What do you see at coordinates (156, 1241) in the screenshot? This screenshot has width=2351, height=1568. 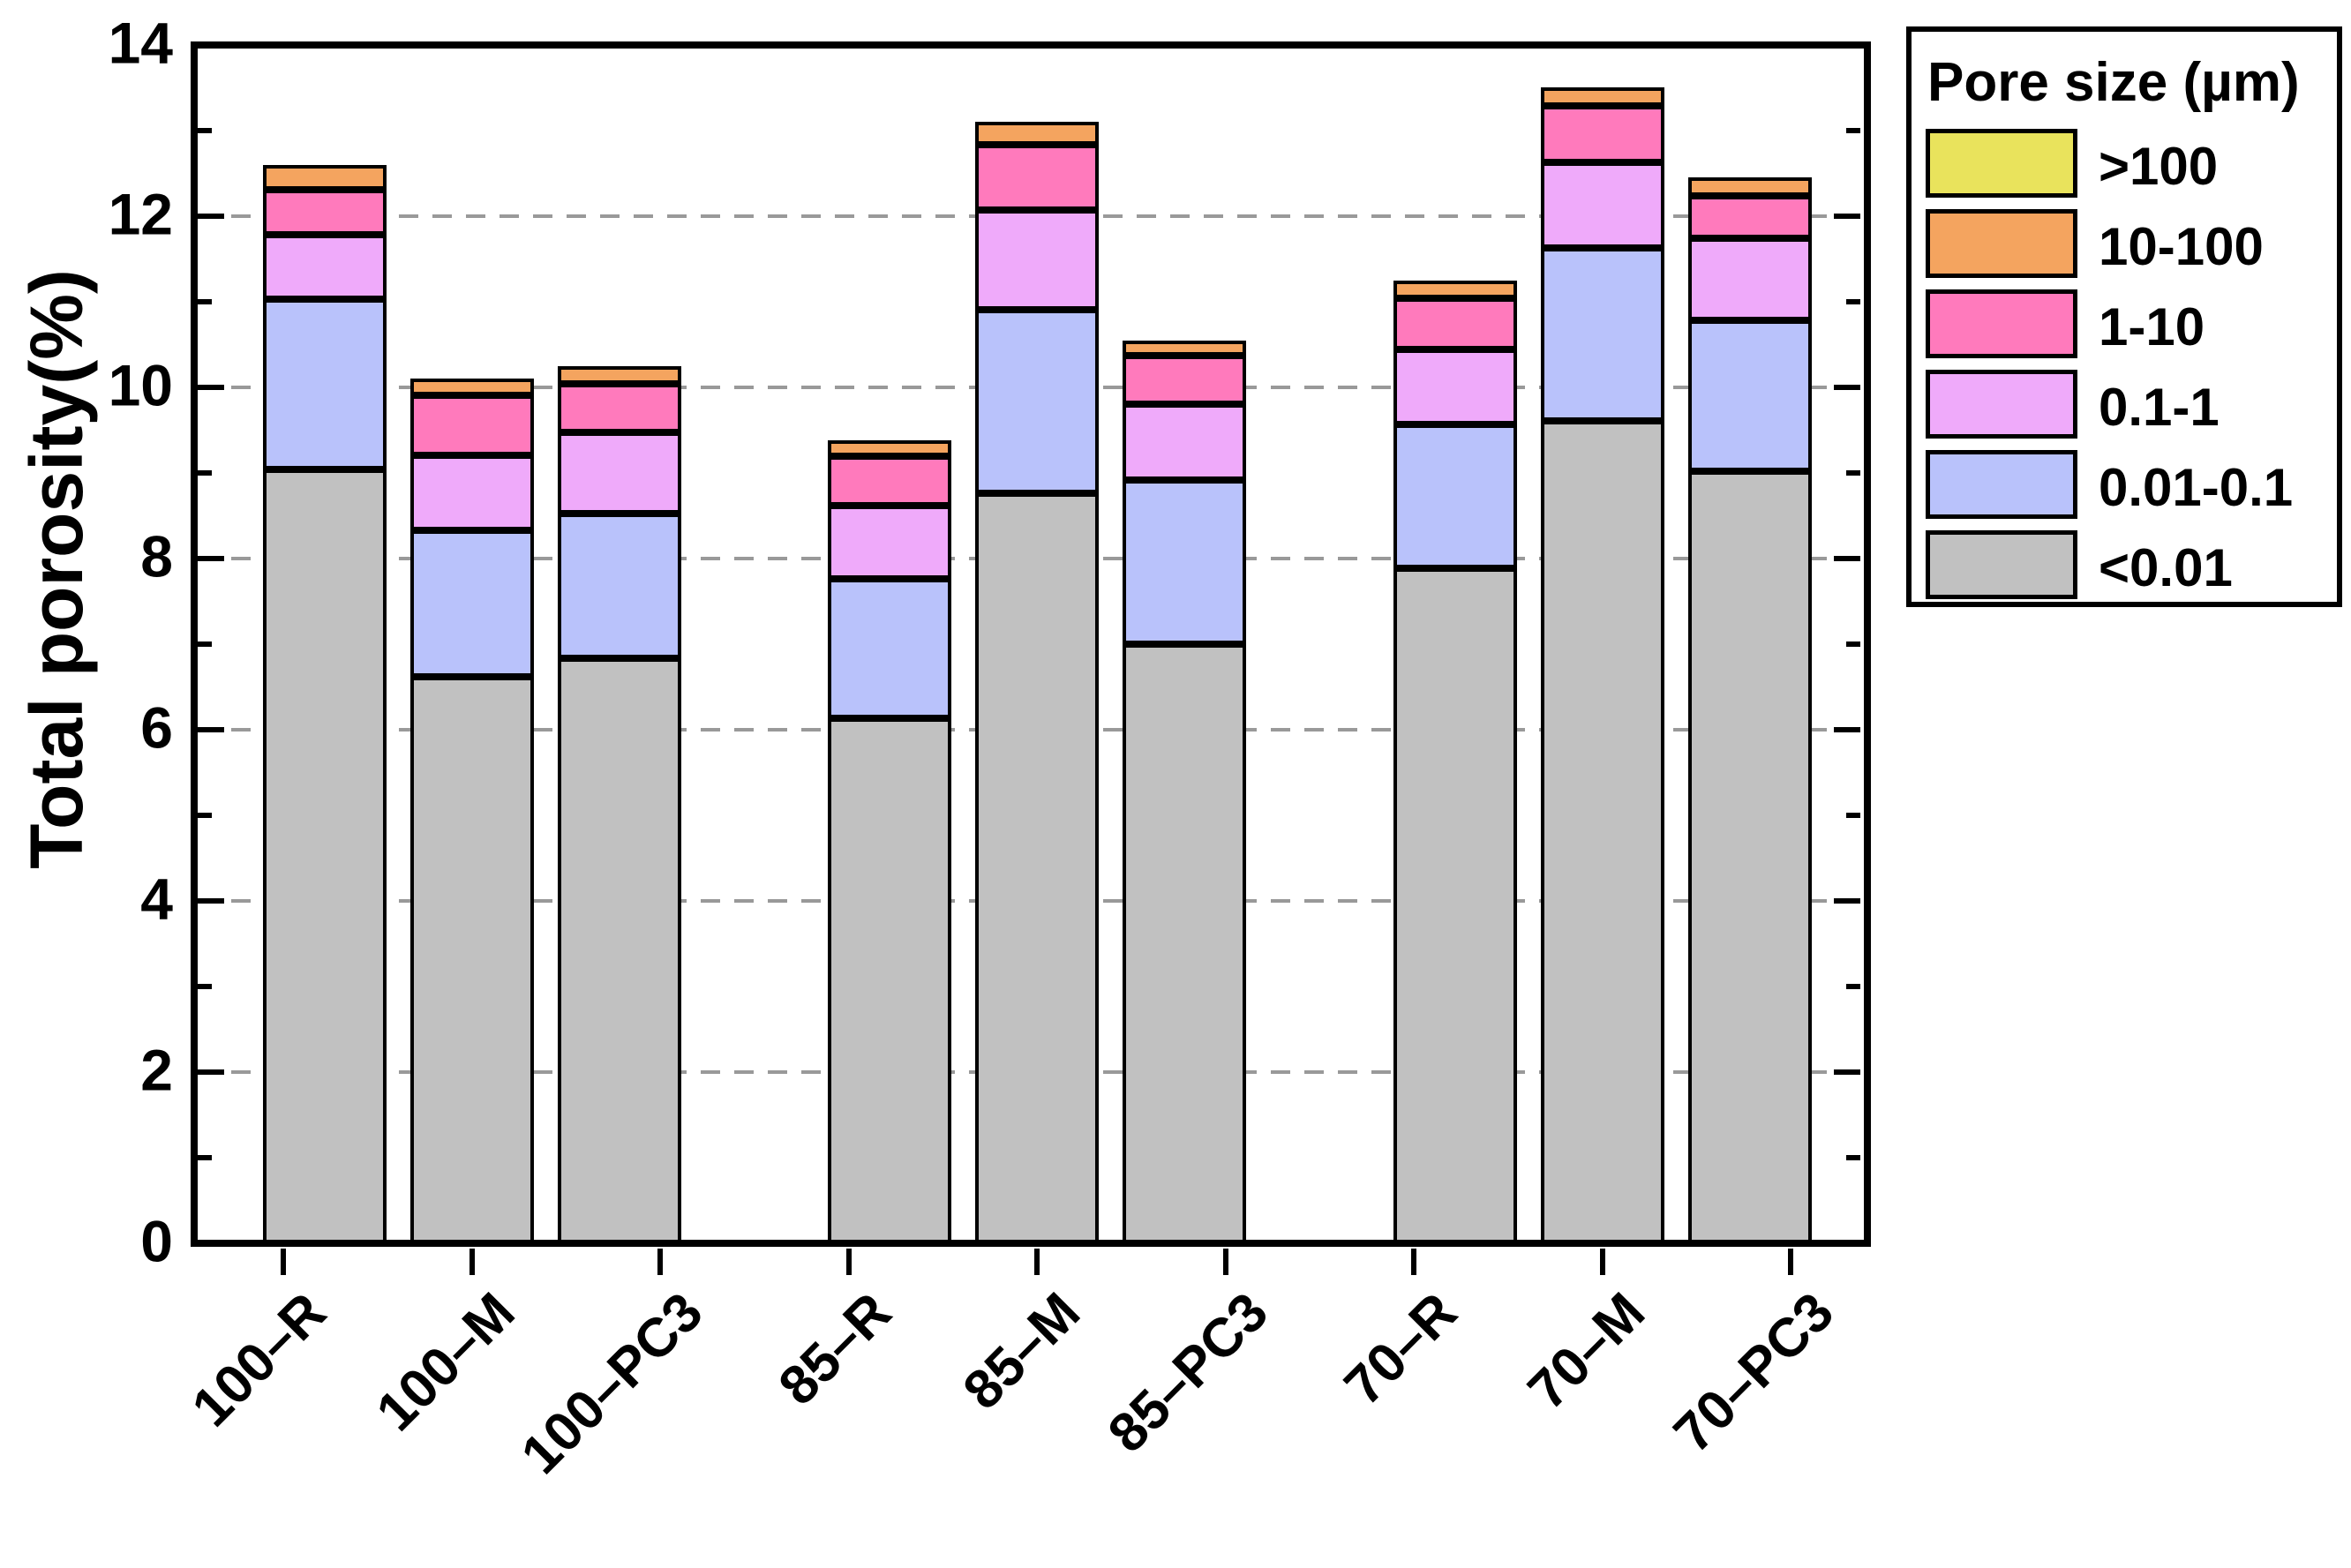 I see `ytick-label-0: 0` at bounding box center [156, 1241].